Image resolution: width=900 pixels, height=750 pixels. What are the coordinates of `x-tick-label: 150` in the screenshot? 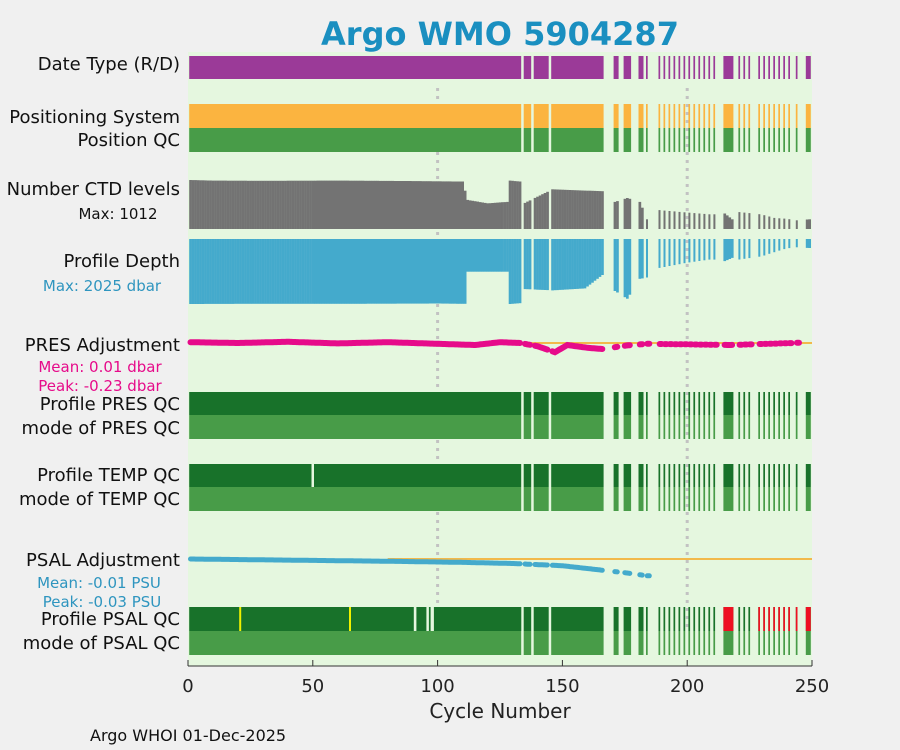 It's located at (562, 686).